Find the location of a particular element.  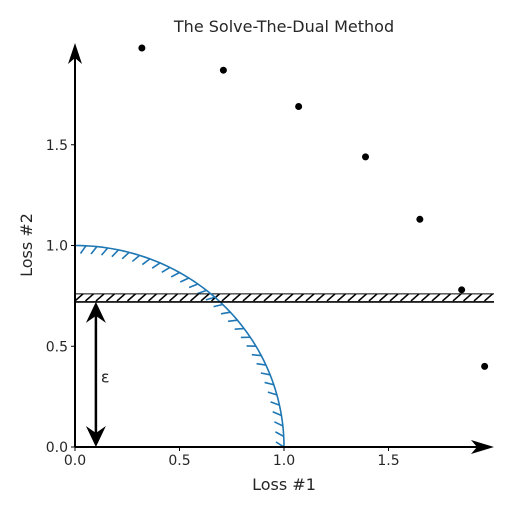

x-tick-label: 1.0 is located at coordinates (284, 461).